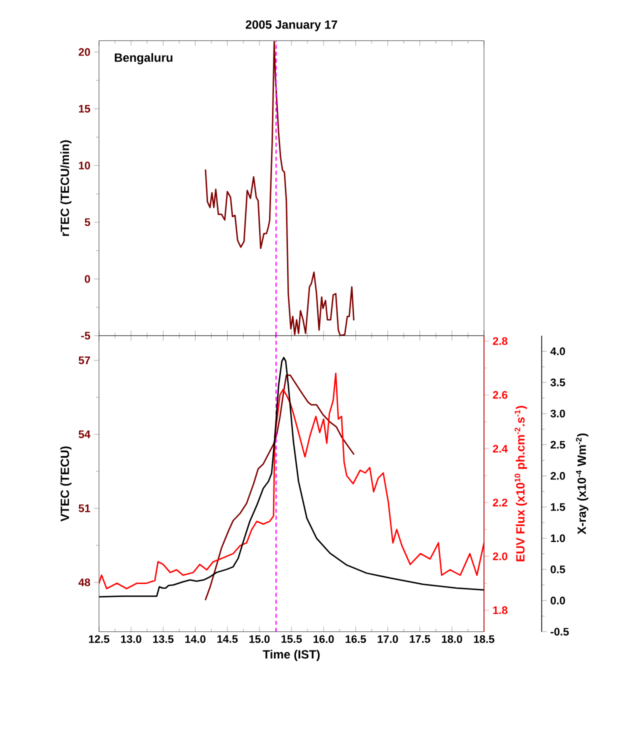  I want to click on y-tick-label: 5, so click(87, 222).